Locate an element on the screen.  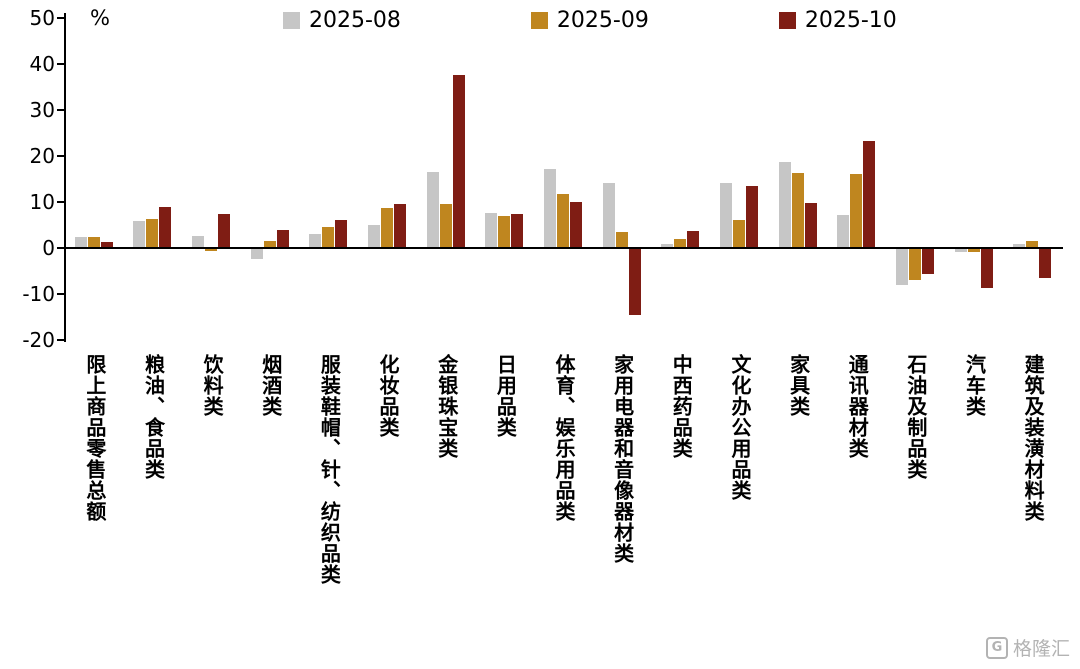
x-axis-category-label: 限上商品零售总额 is located at coordinates (94, 438).